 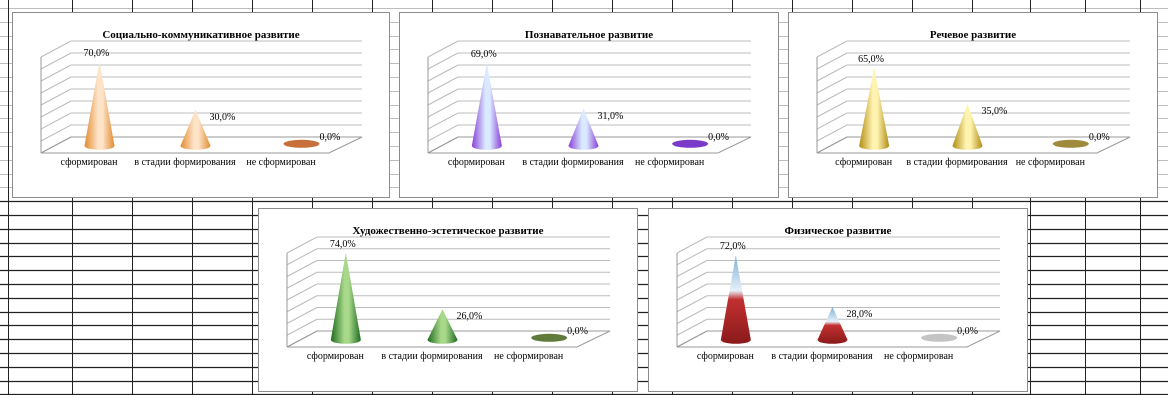 What do you see at coordinates (483, 54) in the screenshot?
I see `value-label: 69,0%` at bounding box center [483, 54].